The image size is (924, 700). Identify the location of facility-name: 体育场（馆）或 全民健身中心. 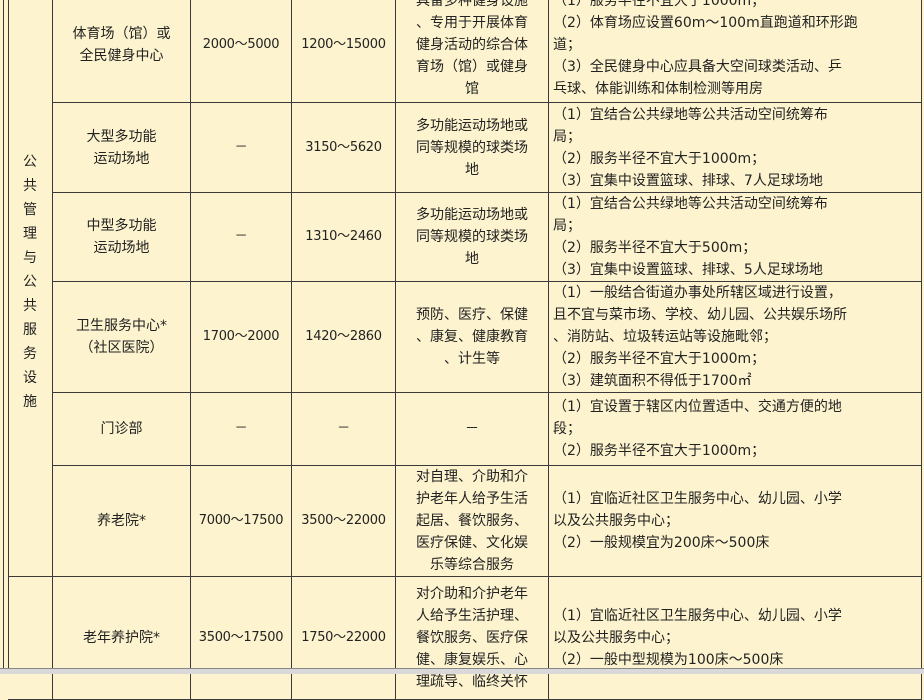
(122, 51).